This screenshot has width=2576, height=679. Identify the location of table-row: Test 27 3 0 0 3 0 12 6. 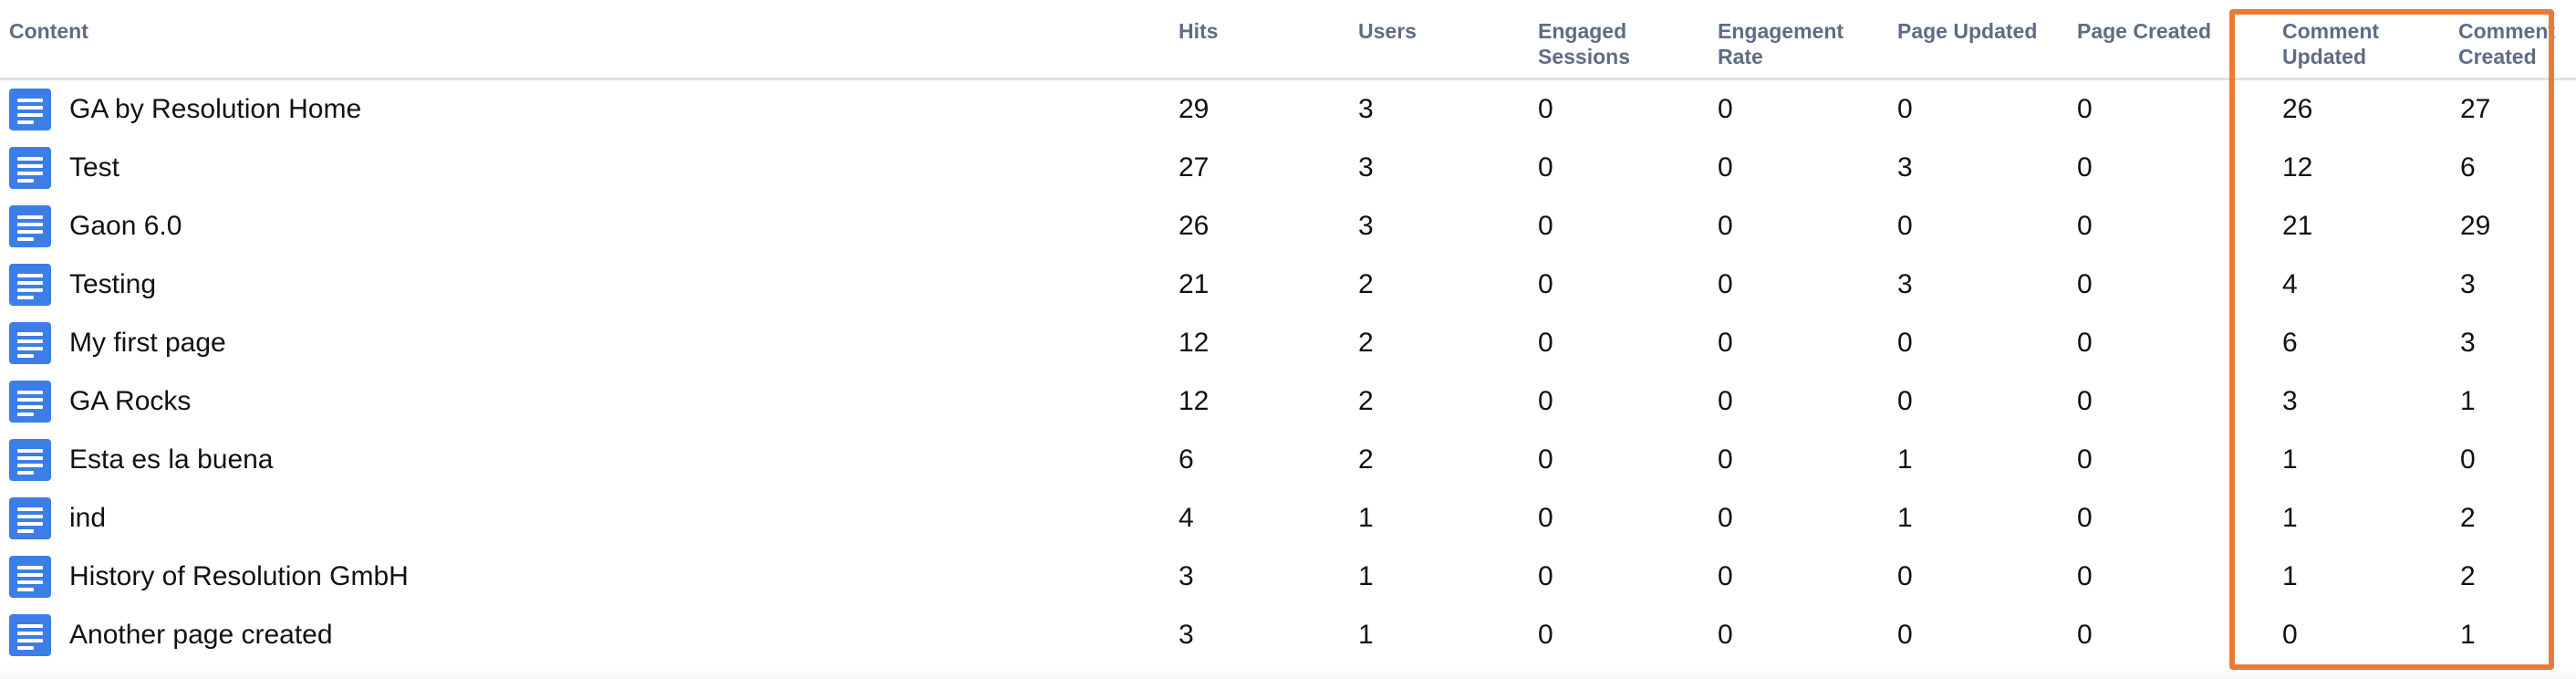
(1288, 168).